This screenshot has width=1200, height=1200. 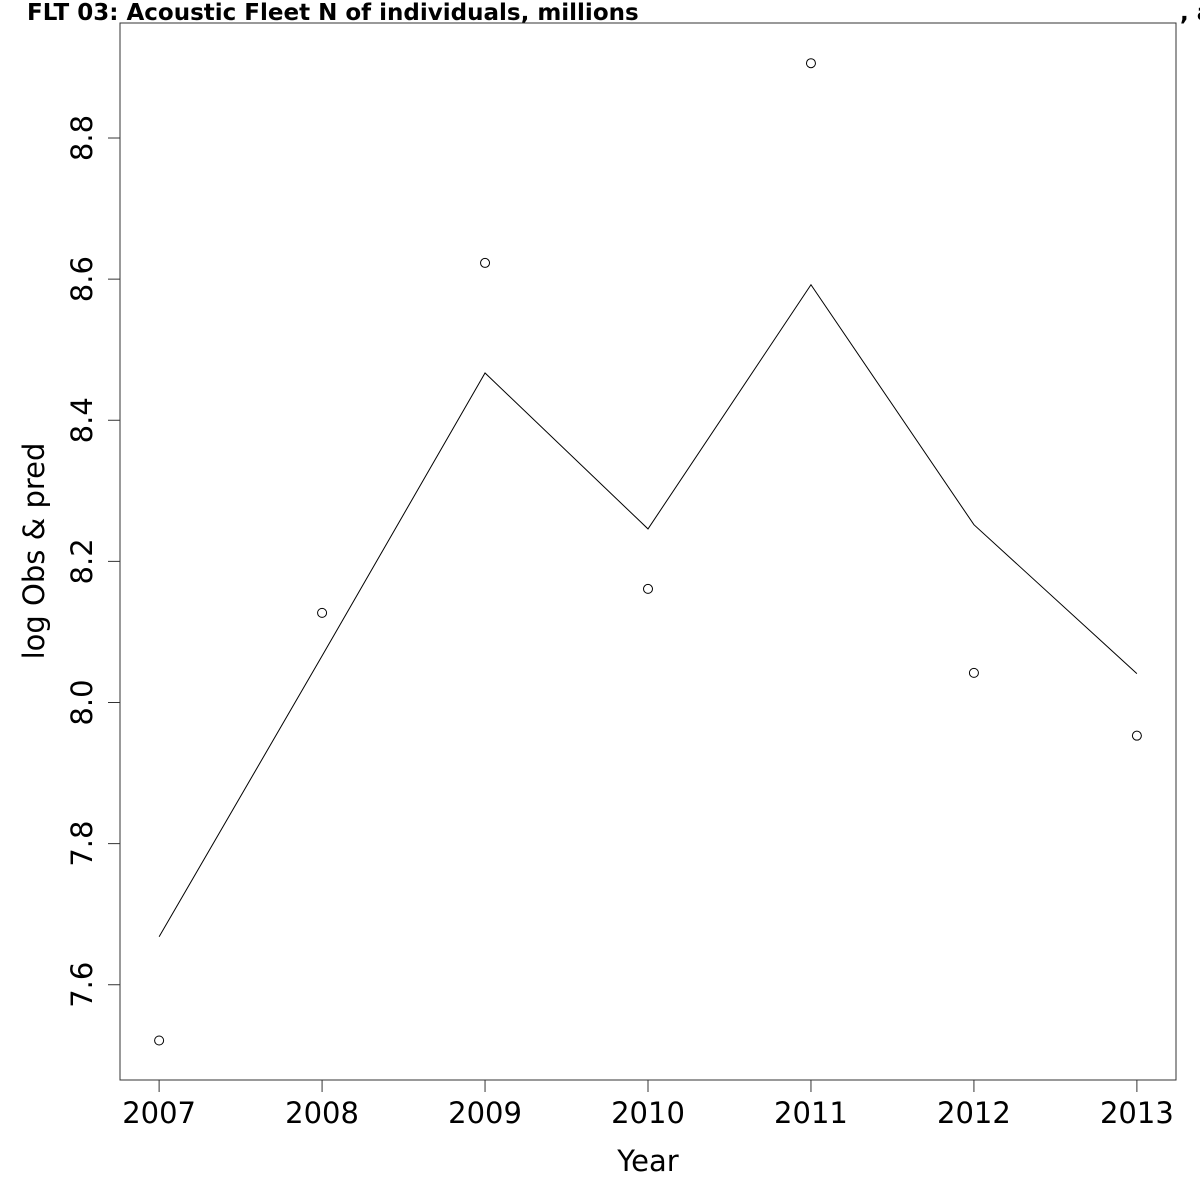 I want to click on x-tick-label: 2007, so click(x=159, y=1113).